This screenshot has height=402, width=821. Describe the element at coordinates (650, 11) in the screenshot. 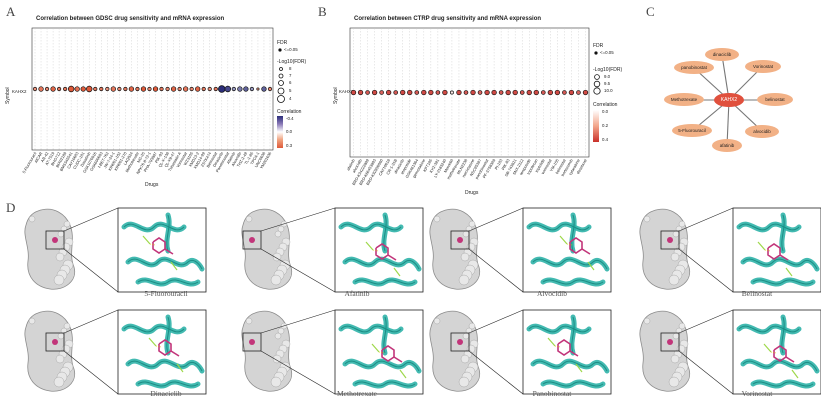

I see `panel-letter-c: C` at that location.